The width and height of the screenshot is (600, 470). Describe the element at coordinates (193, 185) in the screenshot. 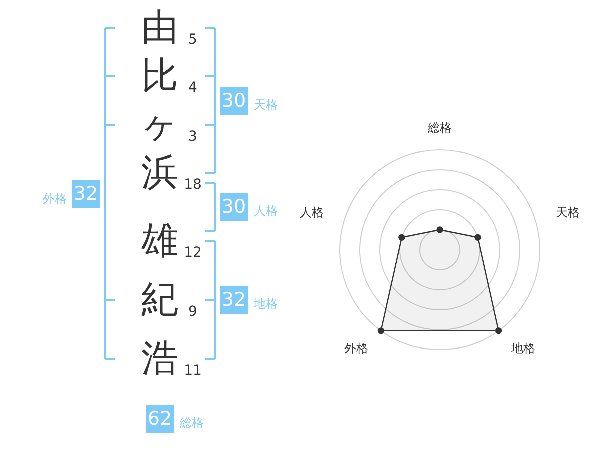

I see `data-label: 18` at that location.